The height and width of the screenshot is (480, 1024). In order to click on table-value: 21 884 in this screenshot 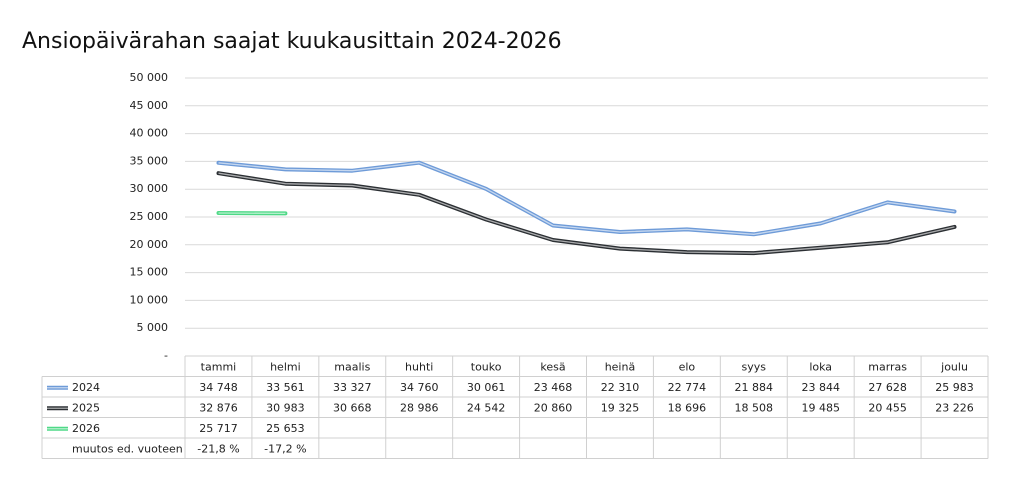, I will do `click(754, 387)`.